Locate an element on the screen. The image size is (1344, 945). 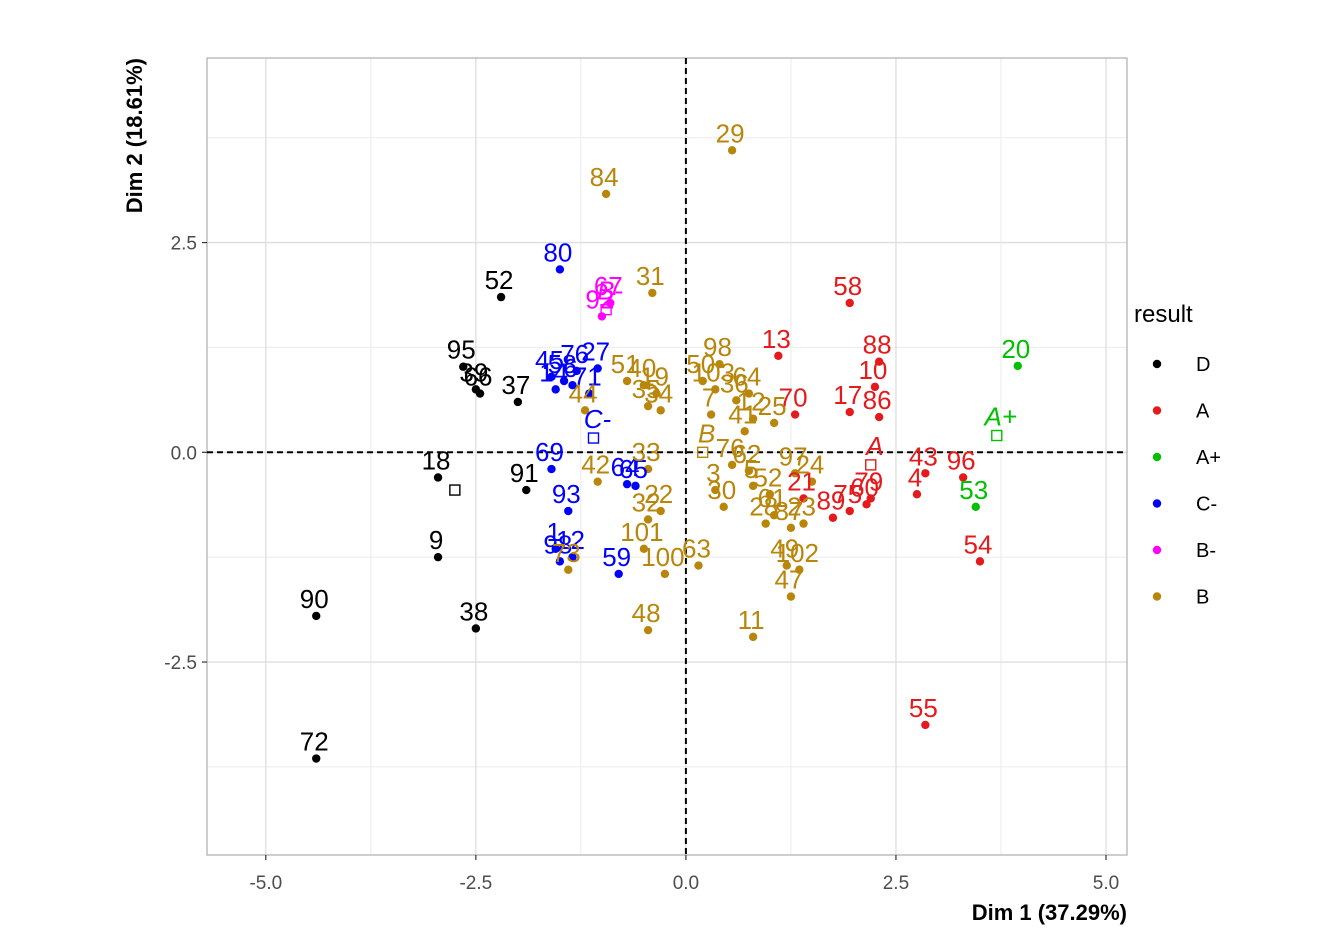
legend-key is located at coordinates (1157, 410).